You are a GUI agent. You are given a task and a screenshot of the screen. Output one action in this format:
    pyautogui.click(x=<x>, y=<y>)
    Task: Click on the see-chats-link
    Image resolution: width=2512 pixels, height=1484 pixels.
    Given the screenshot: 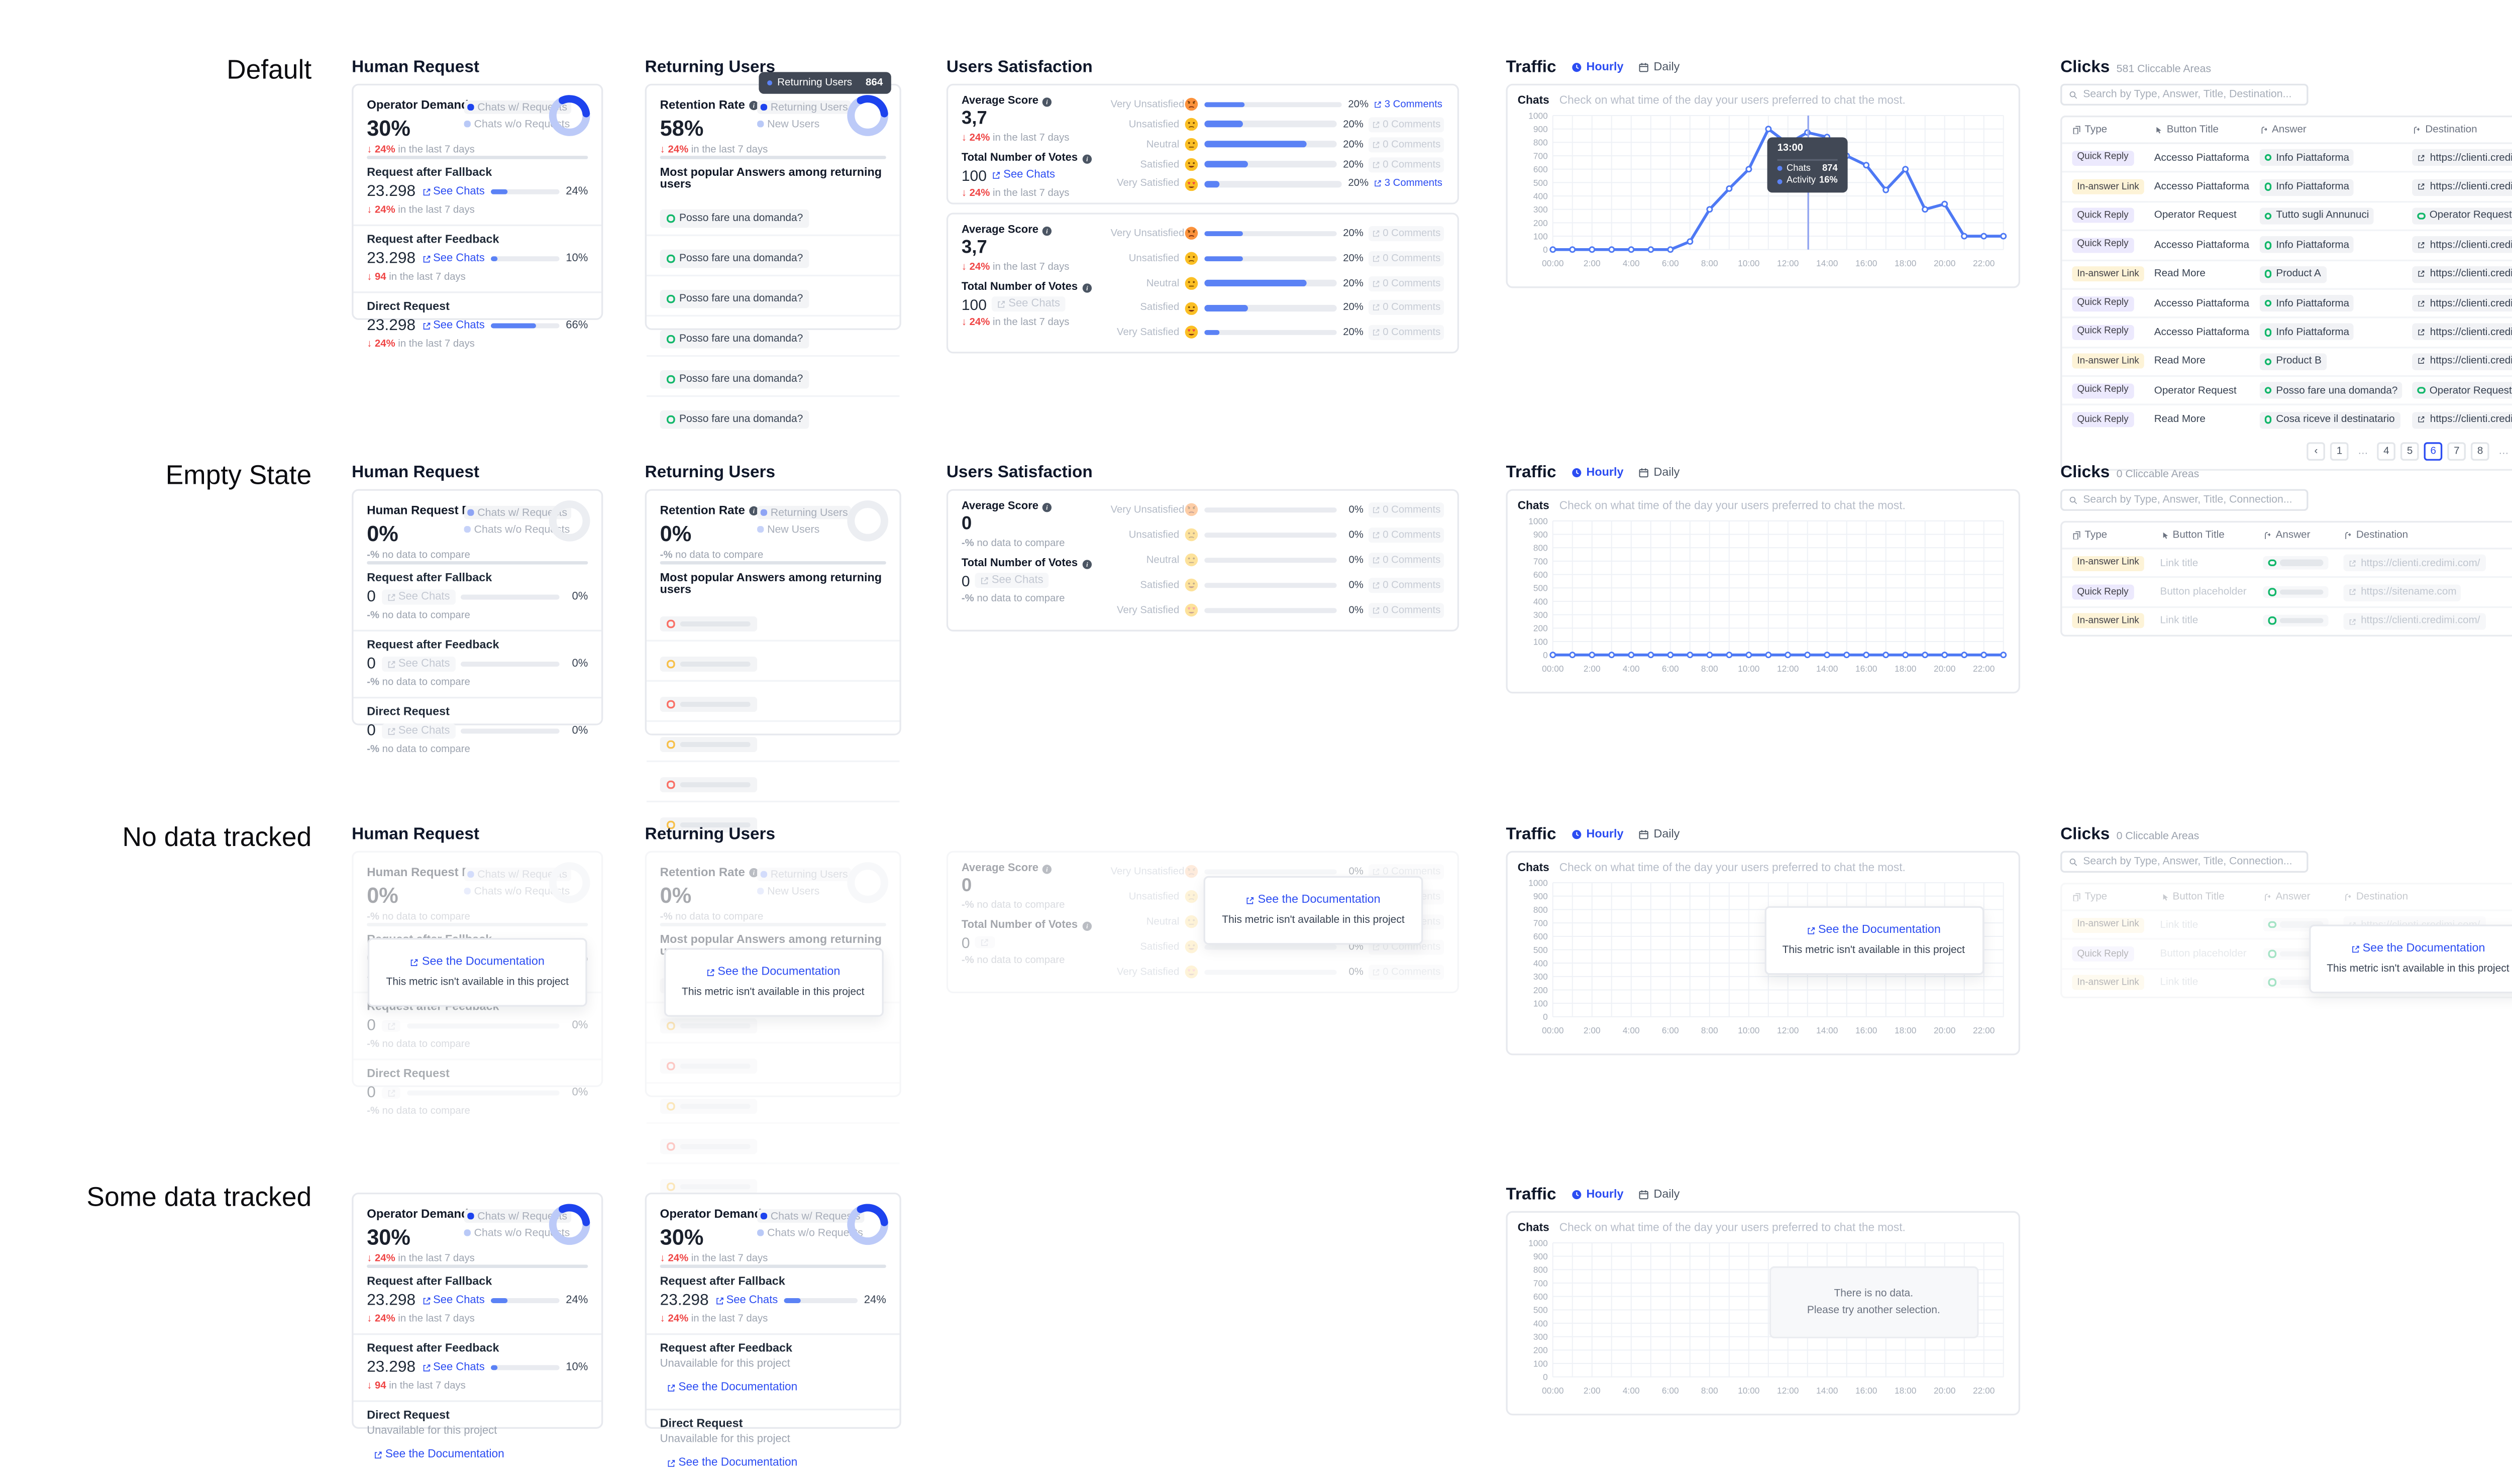 What is the action you would take?
    pyautogui.click(x=391, y=1025)
    